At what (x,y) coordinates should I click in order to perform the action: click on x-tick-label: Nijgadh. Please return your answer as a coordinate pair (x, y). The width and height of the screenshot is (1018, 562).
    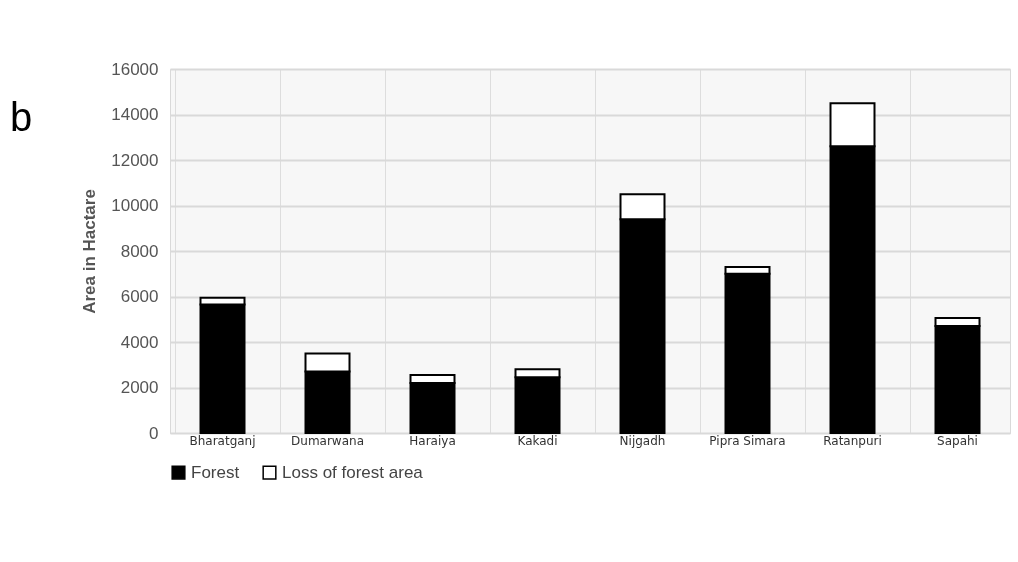
    Looking at the image, I should click on (642, 440).